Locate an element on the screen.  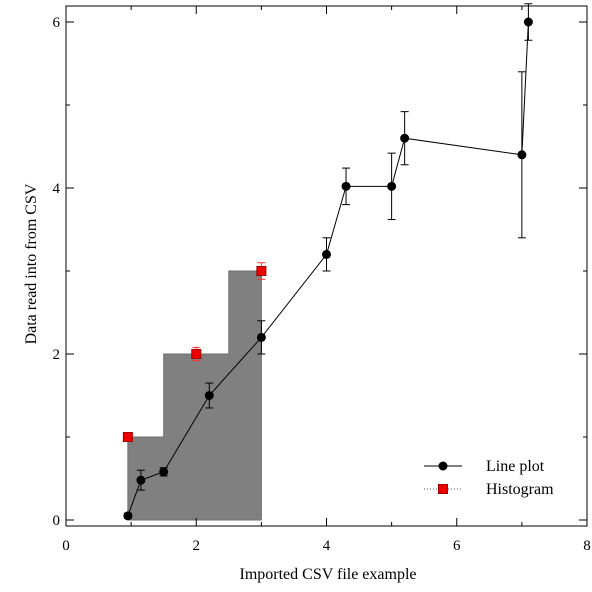
legend-line-plot: Line plot is located at coordinates (484, 466).